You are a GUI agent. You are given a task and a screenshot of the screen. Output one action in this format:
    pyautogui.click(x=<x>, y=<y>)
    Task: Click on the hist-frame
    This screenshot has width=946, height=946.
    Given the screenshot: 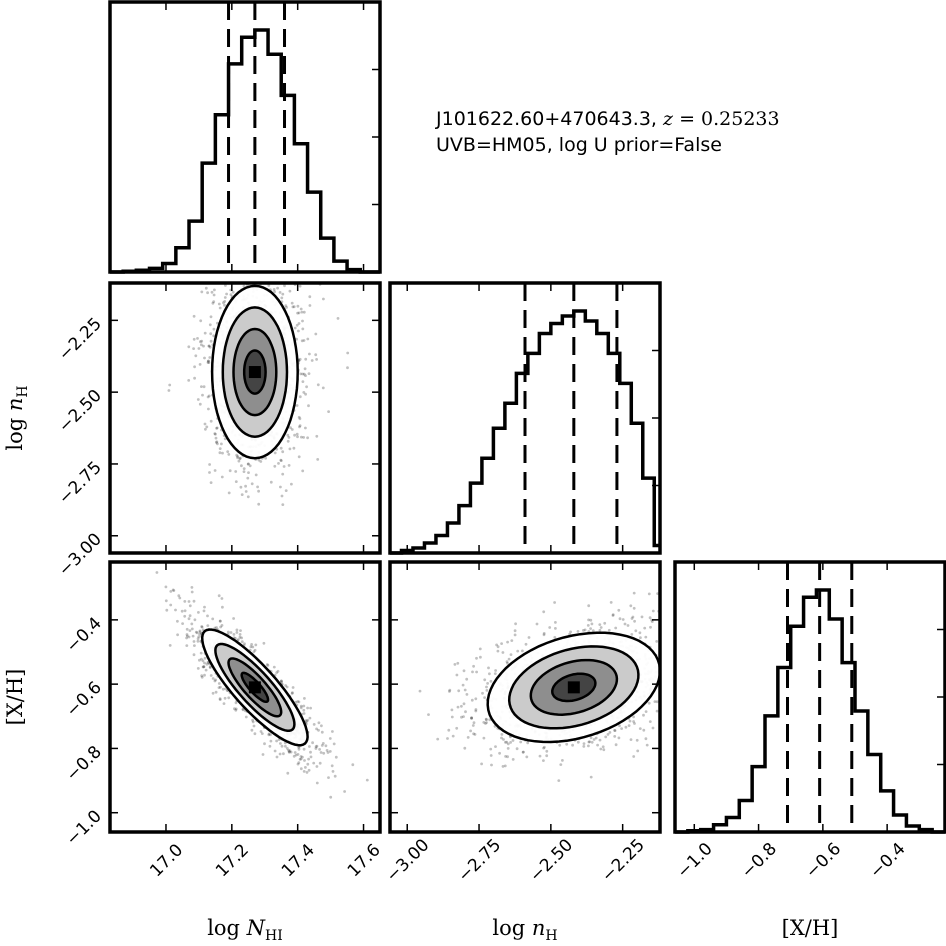 What is the action you would take?
    pyautogui.click(x=245, y=137)
    